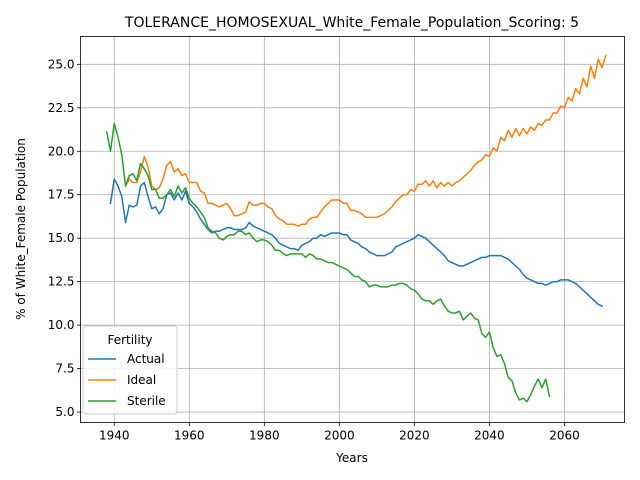 Image resolution: width=640 pixels, height=480 pixels. What do you see at coordinates (146, 401) in the screenshot?
I see `legend-label-sterile: Sterile` at bounding box center [146, 401].